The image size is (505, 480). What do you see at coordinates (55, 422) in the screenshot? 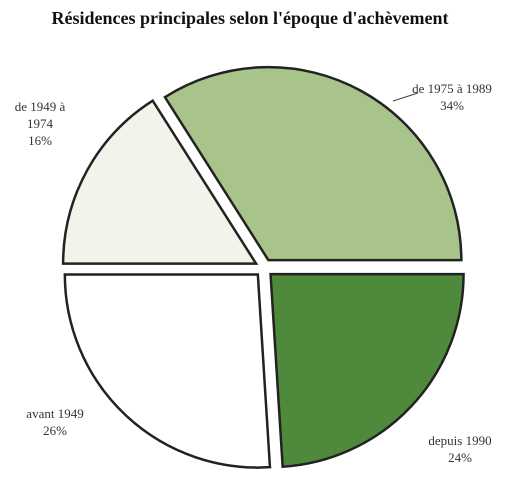
I see `slice-label: avant 1949 26%` at bounding box center [55, 422].